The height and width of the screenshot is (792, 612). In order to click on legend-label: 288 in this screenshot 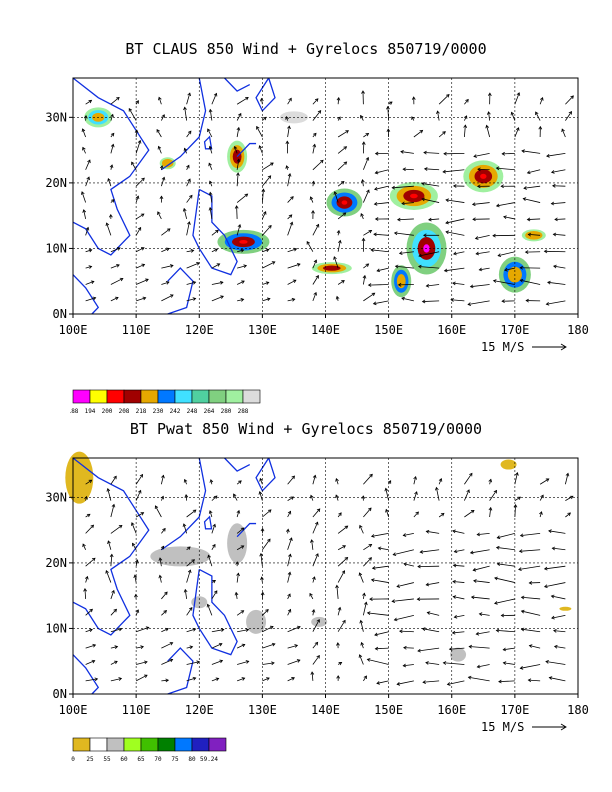, I will do `click(243, 411)`.